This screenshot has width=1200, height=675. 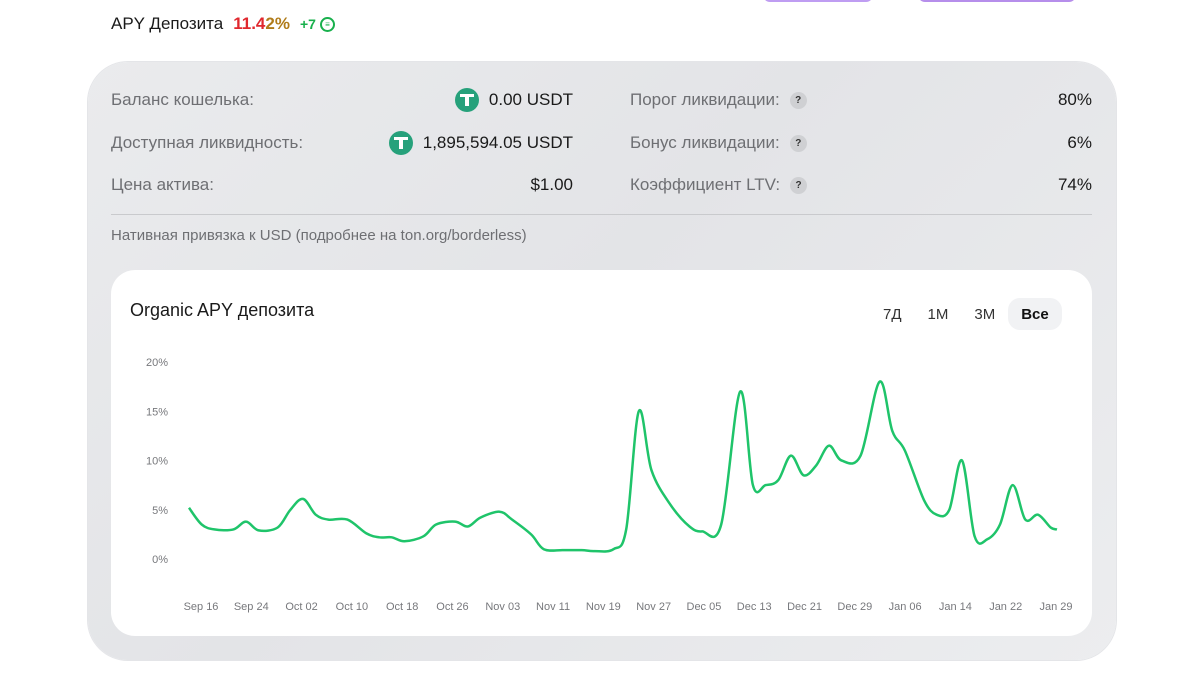 What do you see at coordinates (167, 23) in the screenshot?
I see `apy-title: APY Депозита` at bounding box center [167, 23].